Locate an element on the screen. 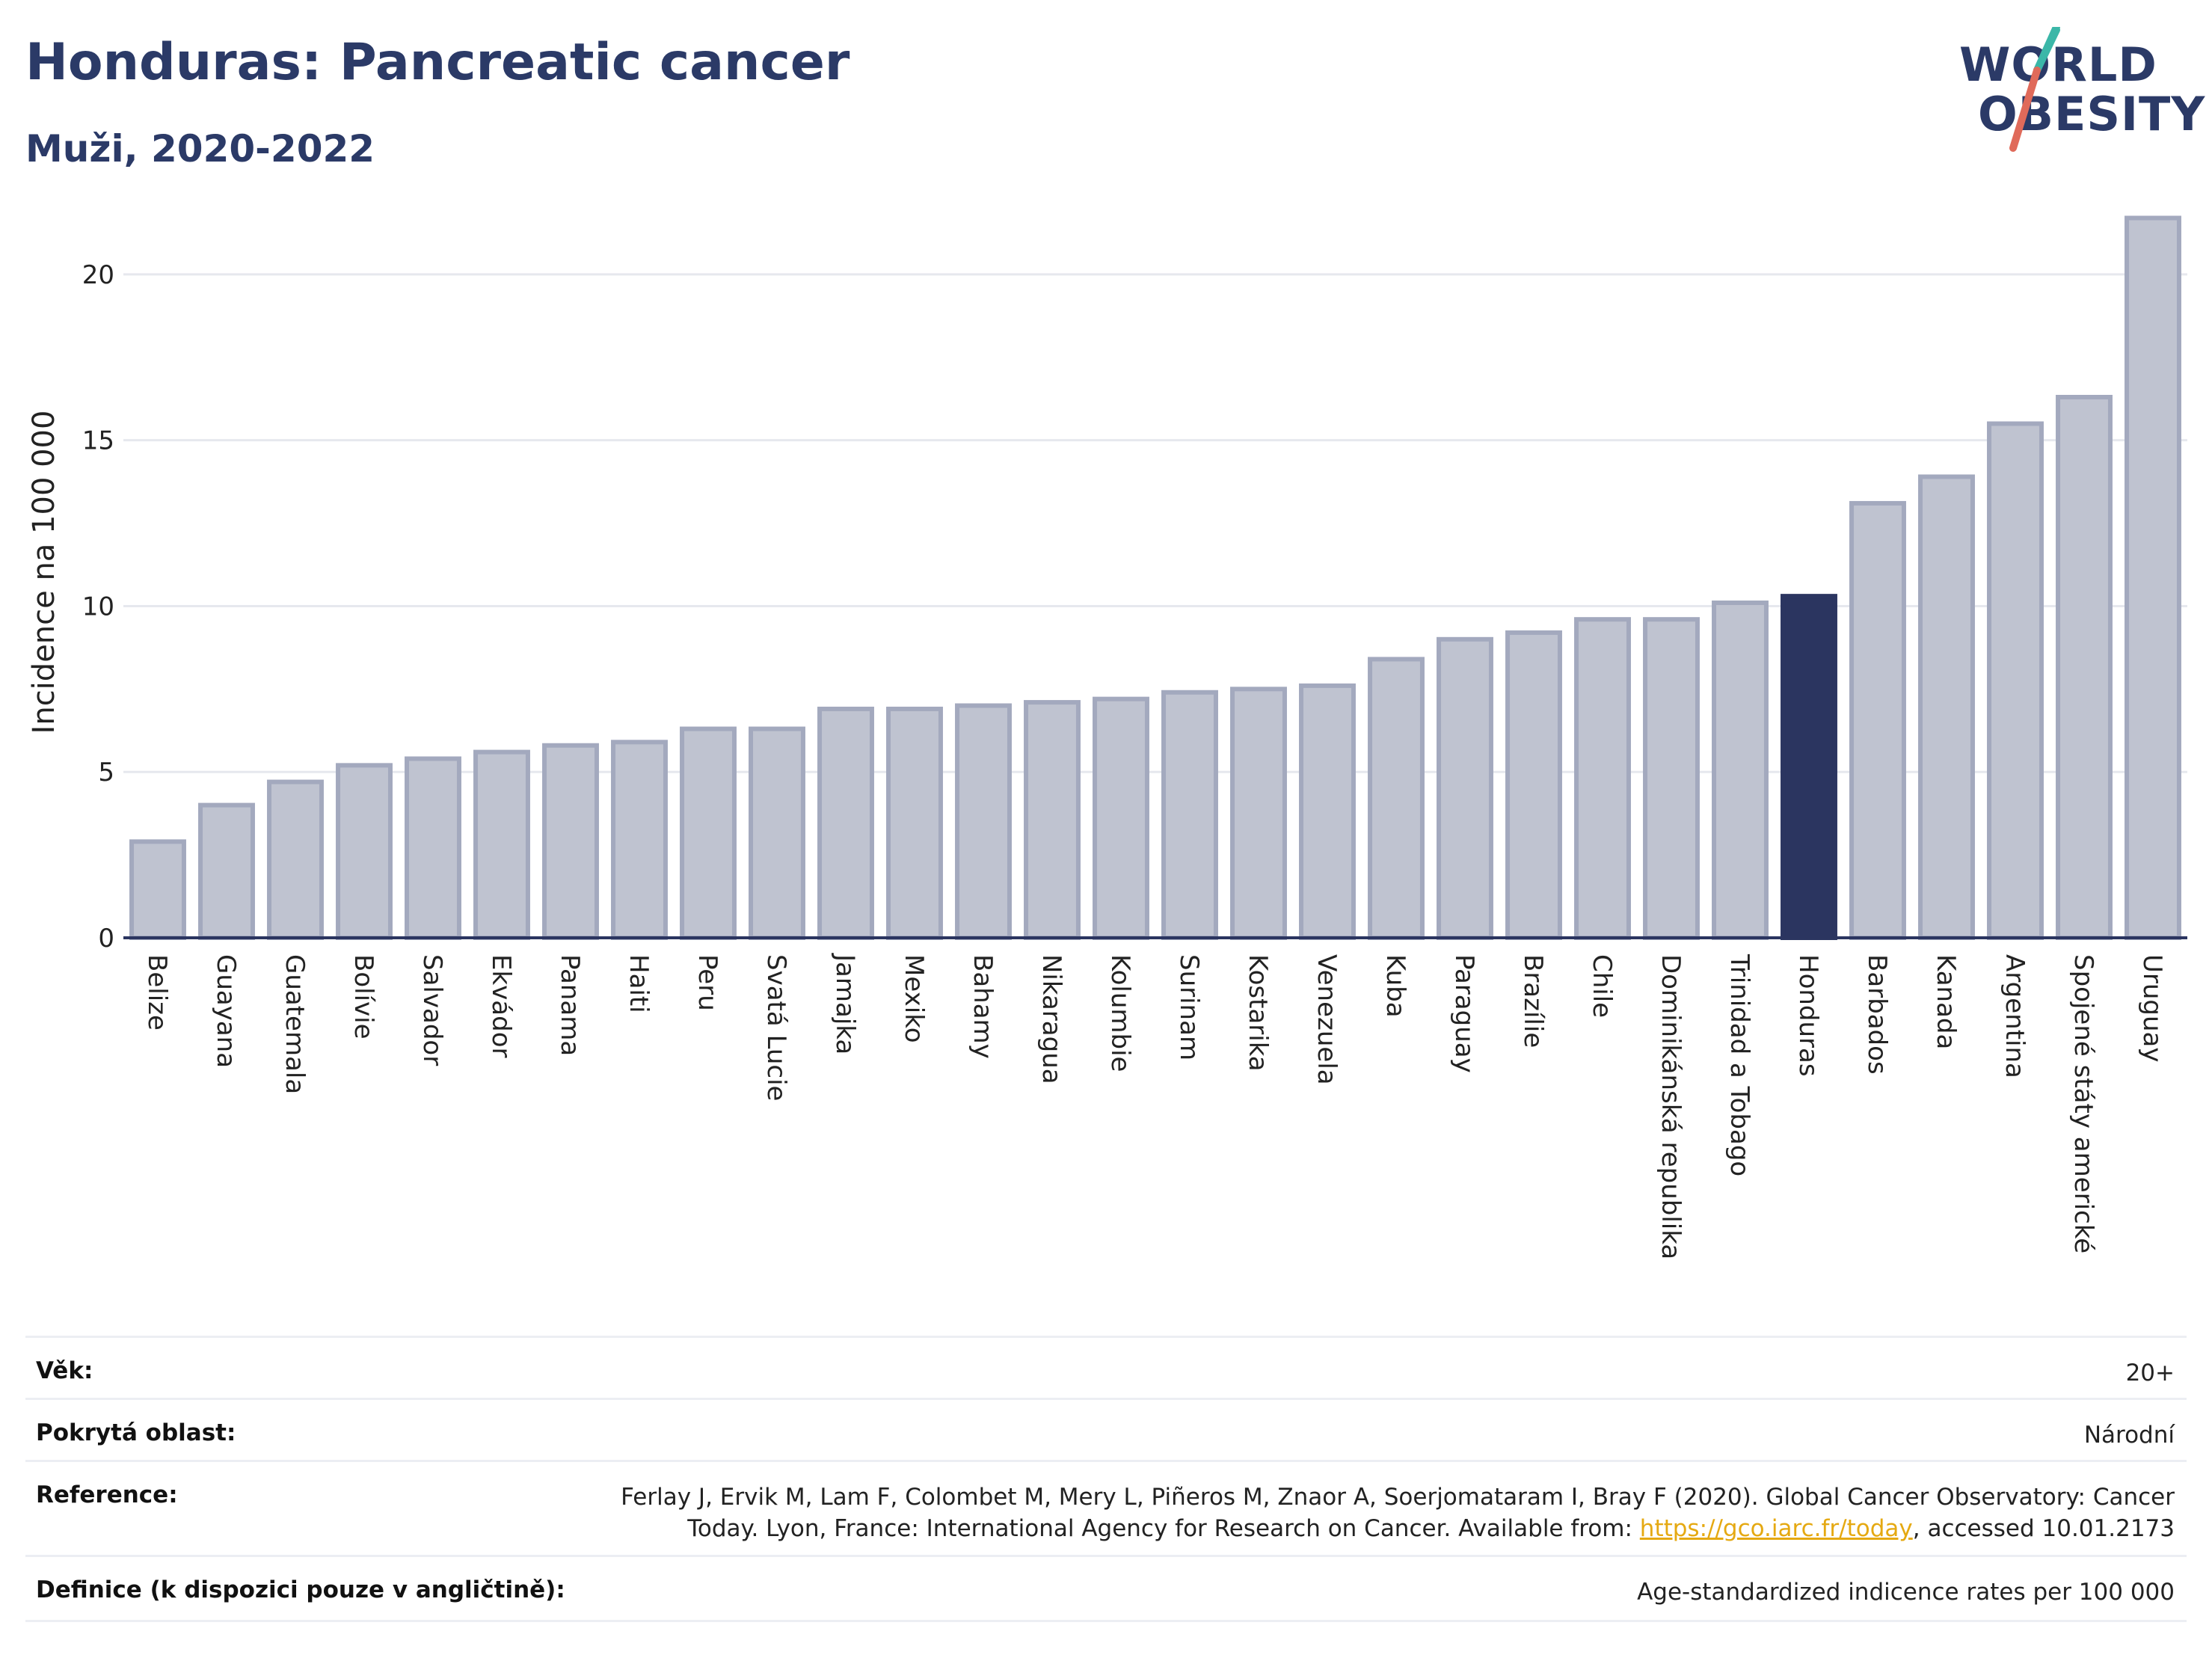  x-tick-label: Salvador is located at coordinates (432, 1010).